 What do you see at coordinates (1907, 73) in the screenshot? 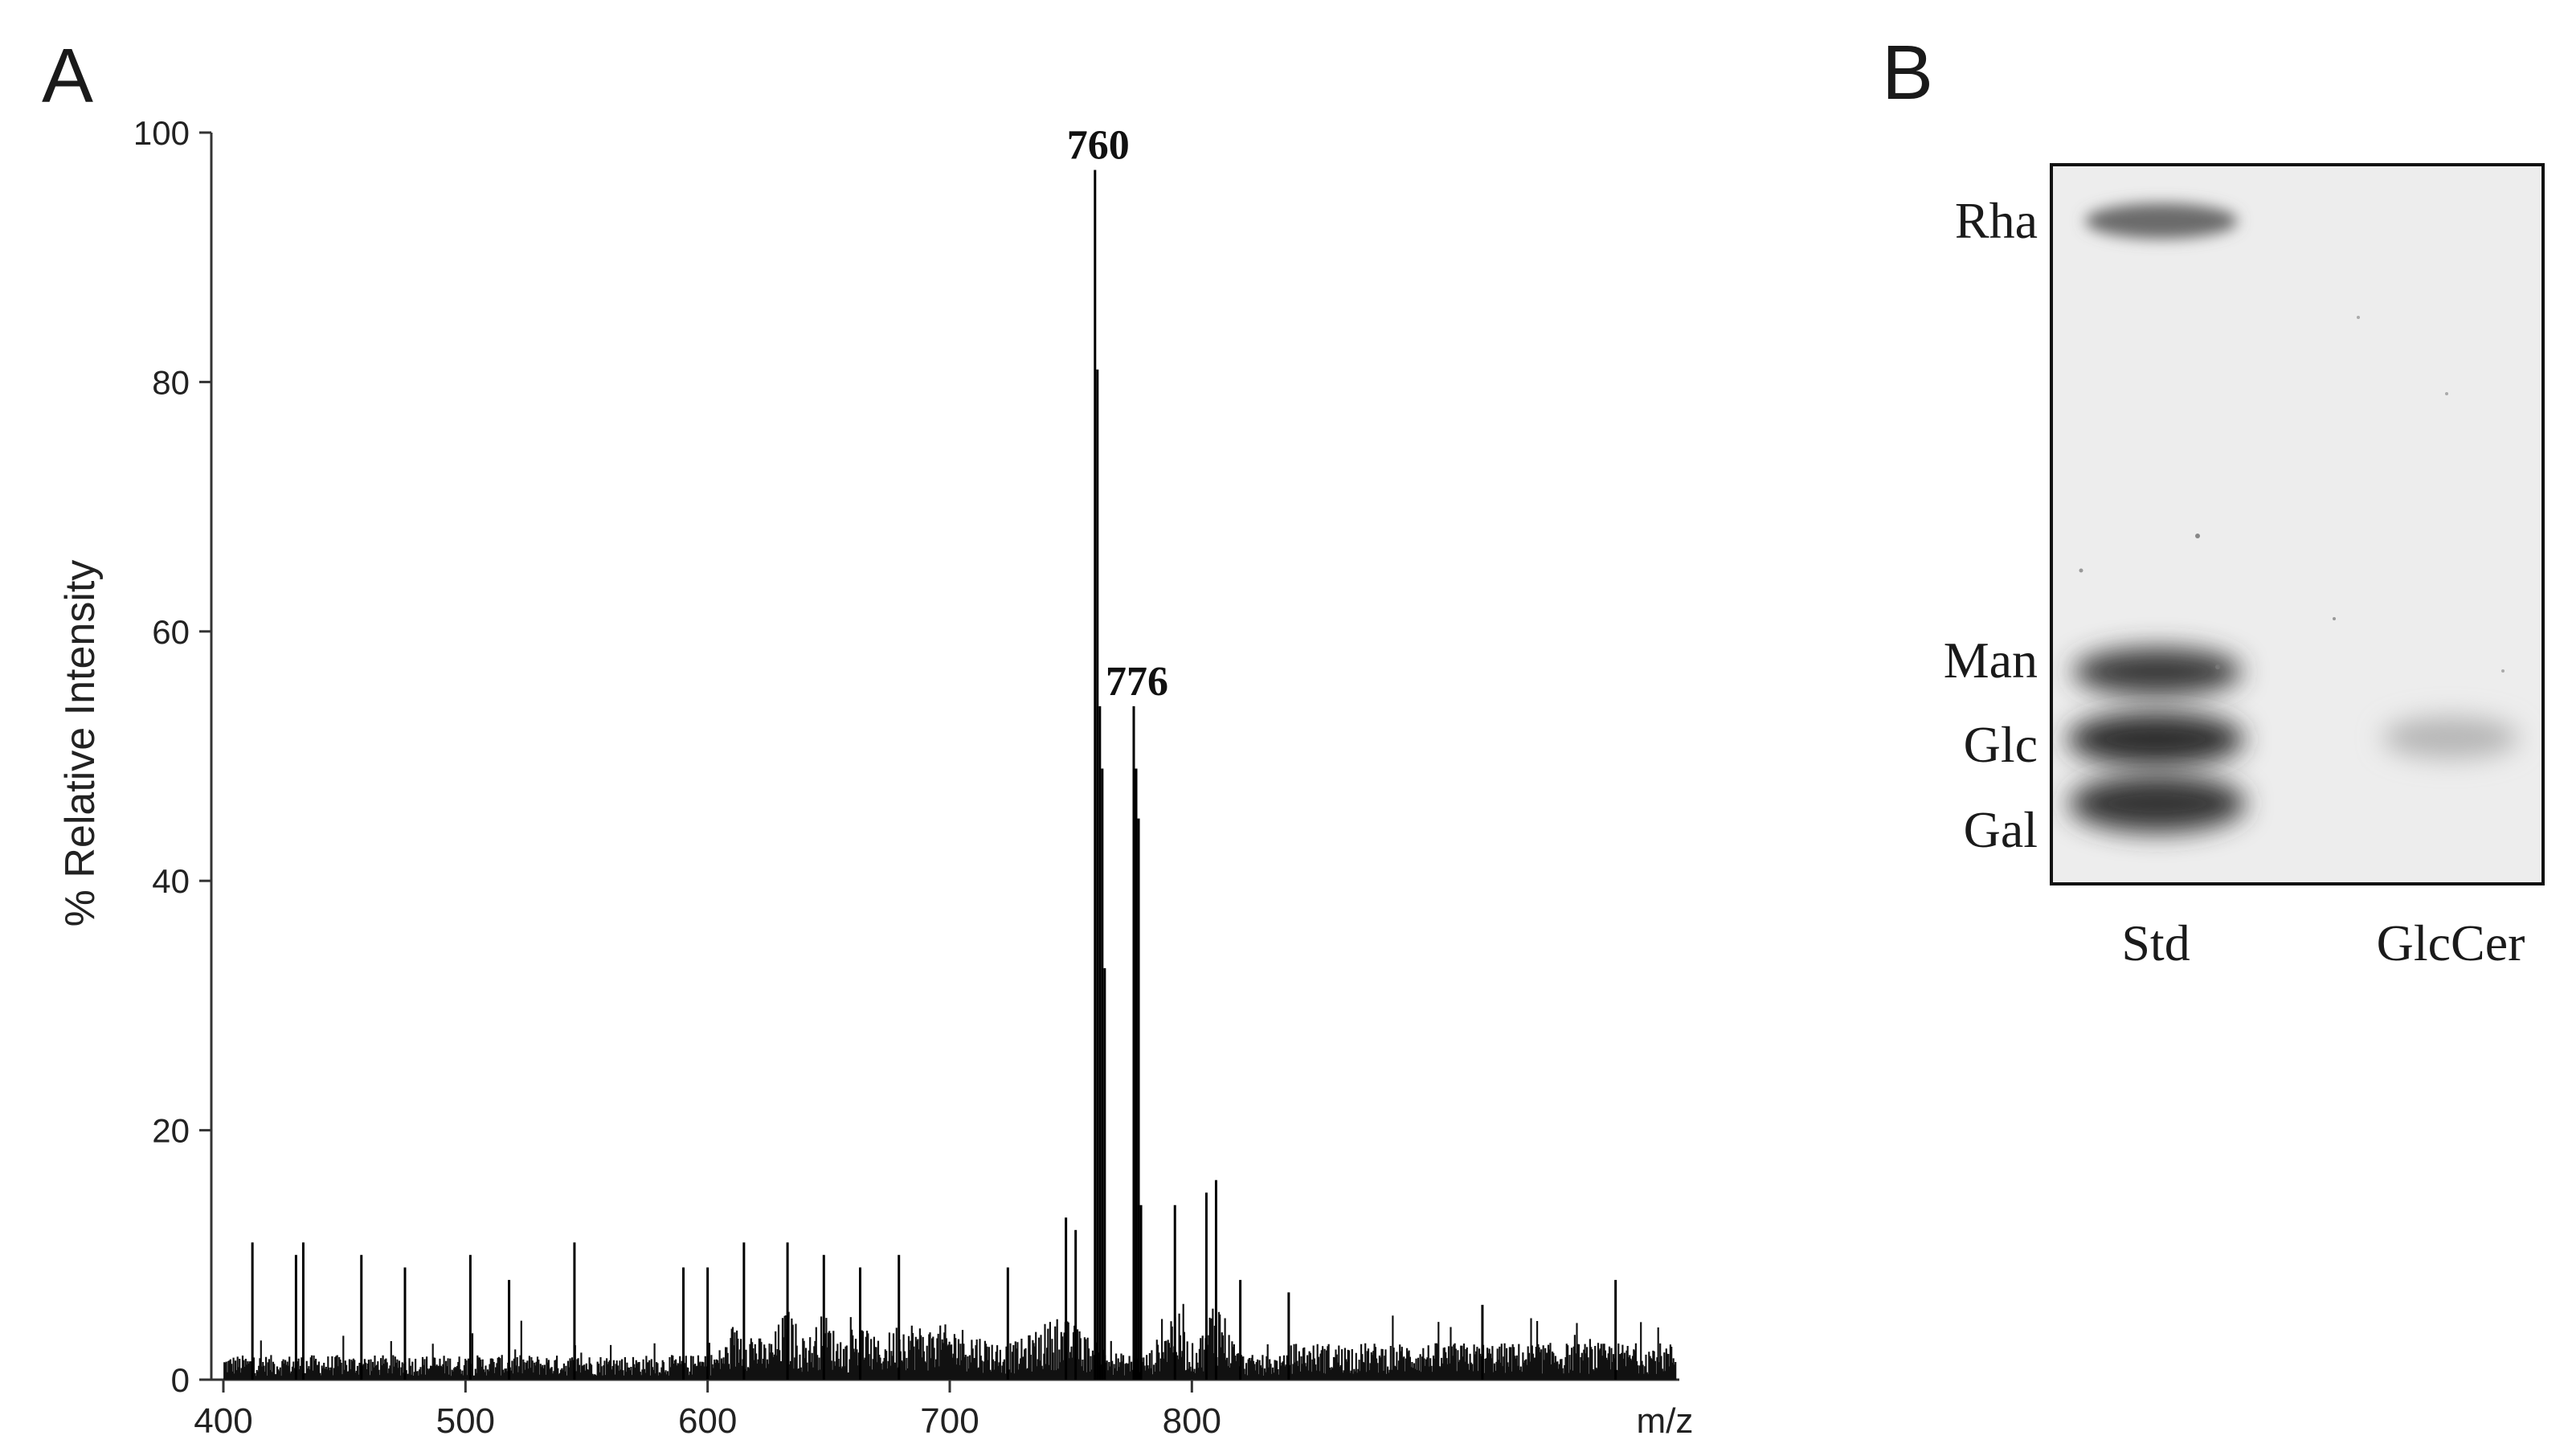
I see `panel-b-label: B` at bounding box center [1907, 73].